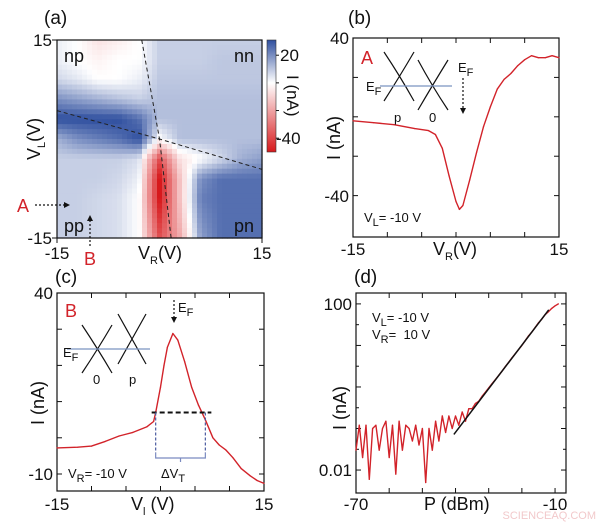 The height and width of the screenshot is (525, 605). I want to click on x-tick-label: -15, so click(57, 504).